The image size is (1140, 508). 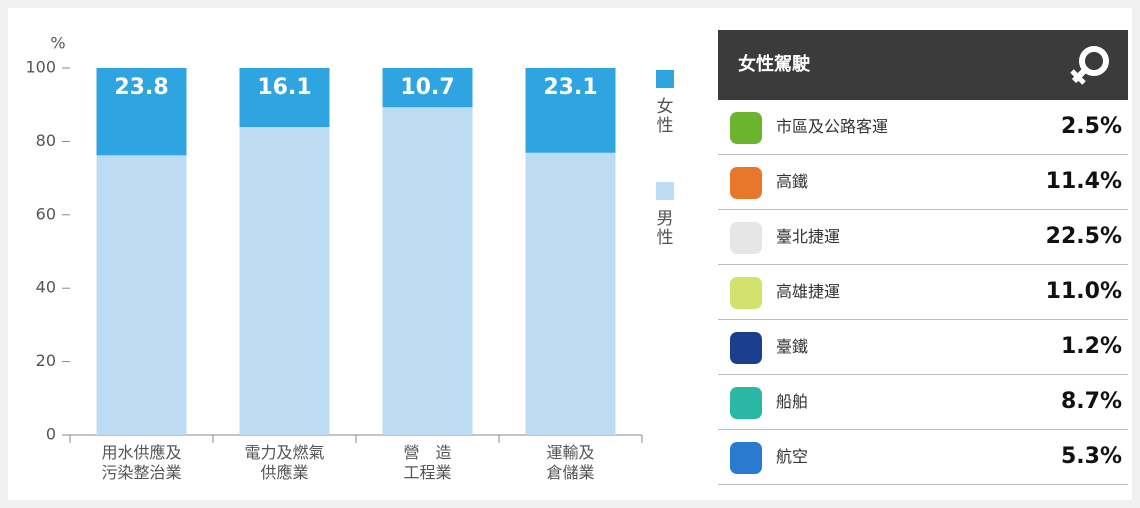 What do you see at coordinates (1083, 236) in the screenshot?
I see `row-value: 22.5%` at bounding box center [1083, 236].